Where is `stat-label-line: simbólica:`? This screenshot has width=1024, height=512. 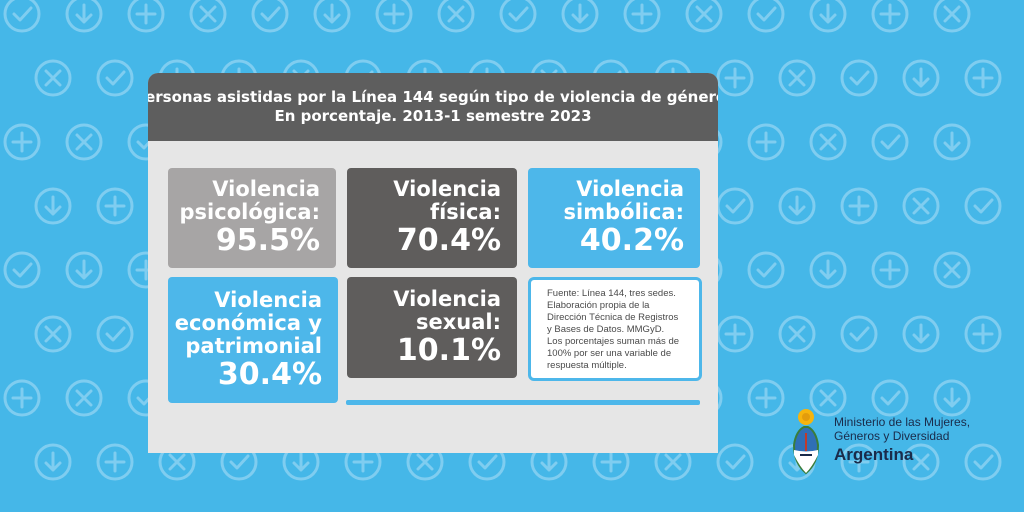 stat-label-line: simbólica: is located at coordinates (623, 212).